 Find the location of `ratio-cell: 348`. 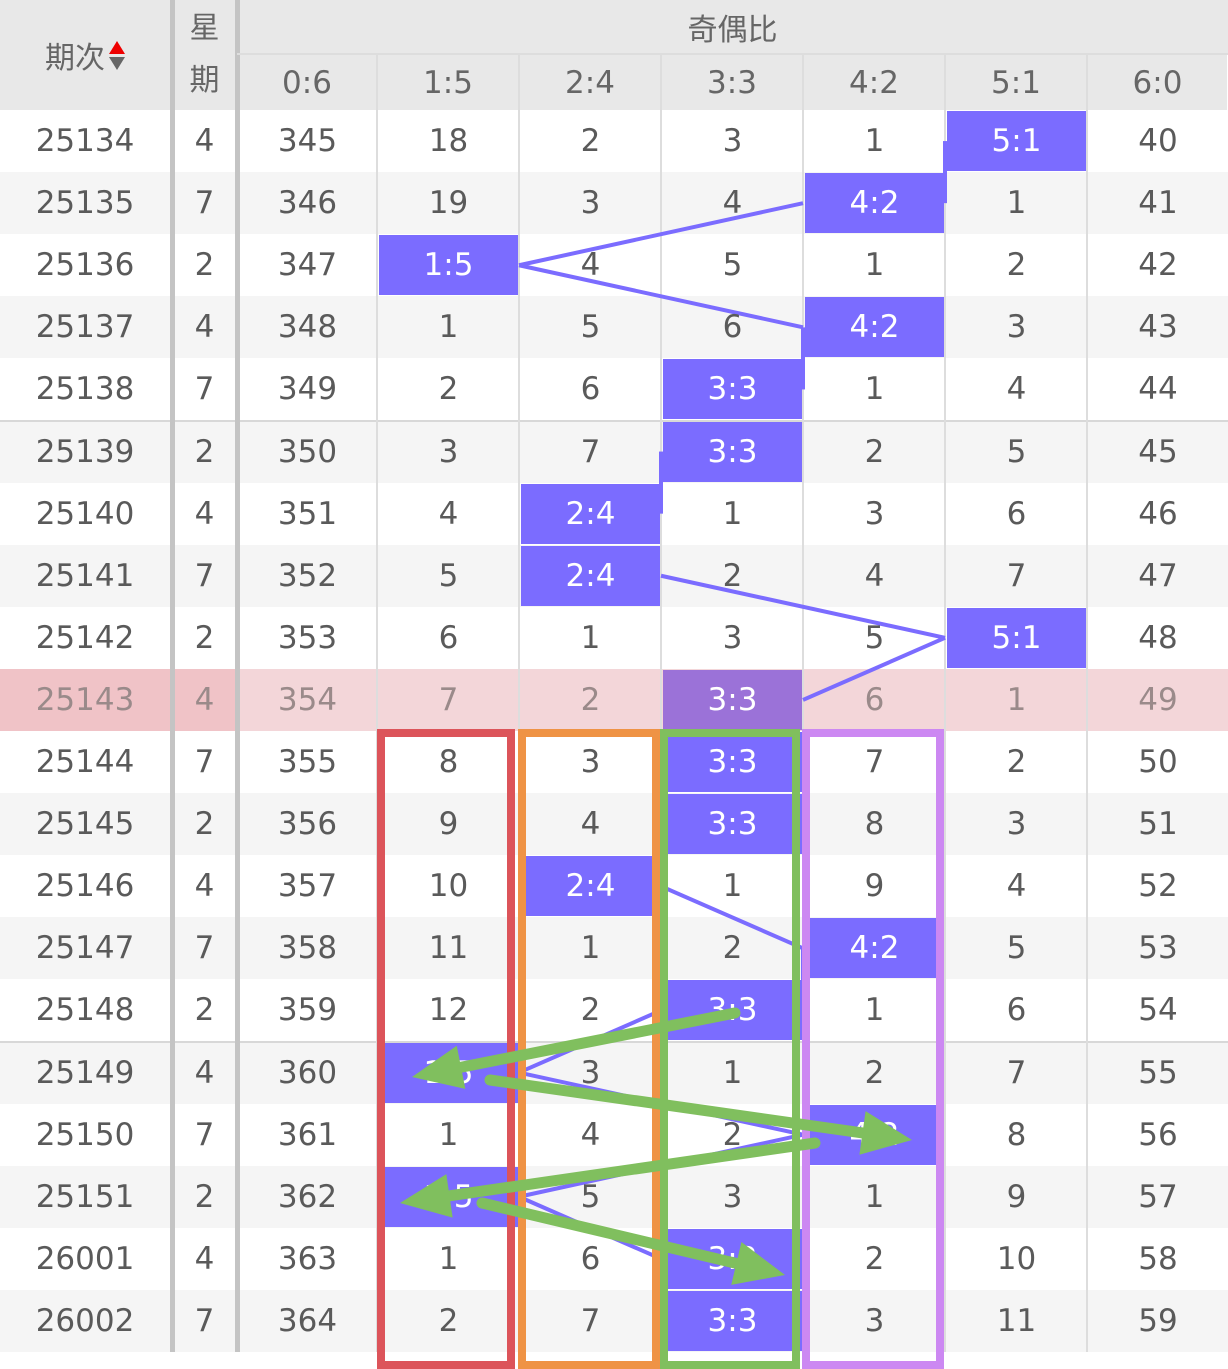

ratio-cell: 348 is located at coordinates (307, 327).